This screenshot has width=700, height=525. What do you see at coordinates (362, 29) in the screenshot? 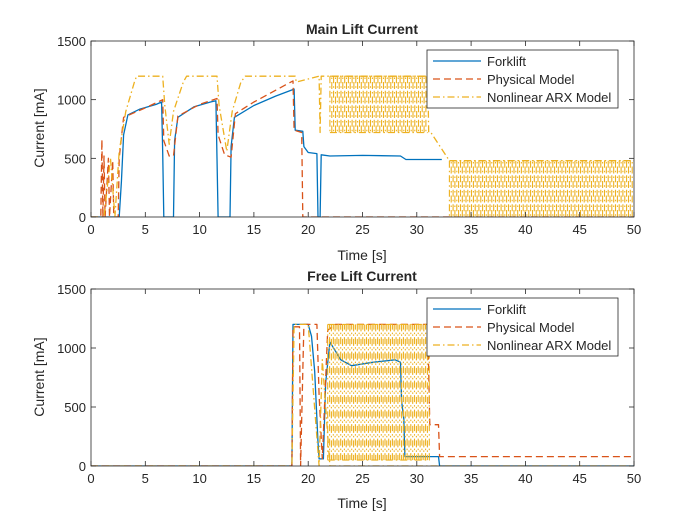
I see `chart-title: Main Lift Current` at bounding box center [362, 29].